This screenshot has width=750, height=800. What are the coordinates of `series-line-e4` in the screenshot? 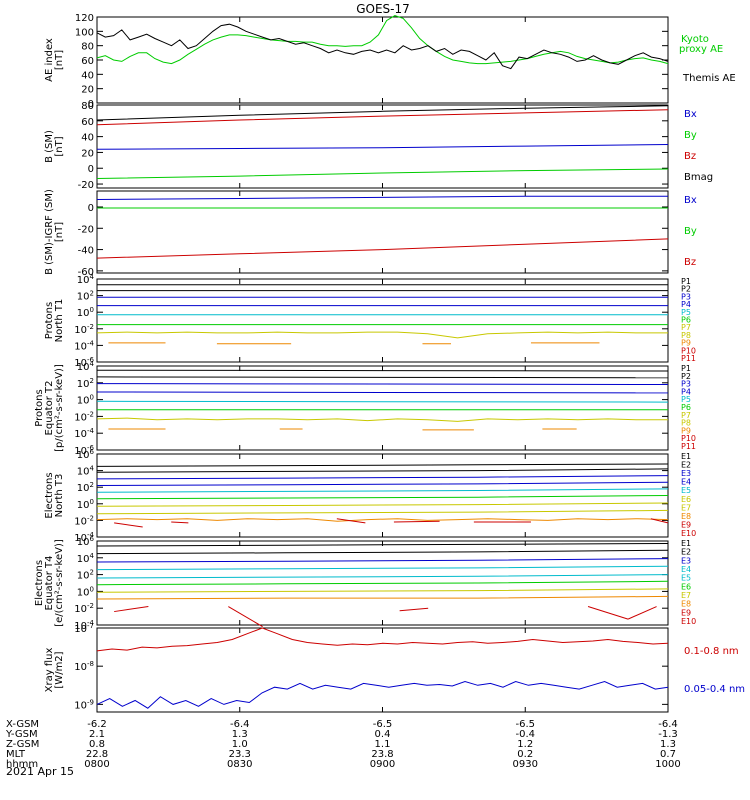 It's located at (382, 483).